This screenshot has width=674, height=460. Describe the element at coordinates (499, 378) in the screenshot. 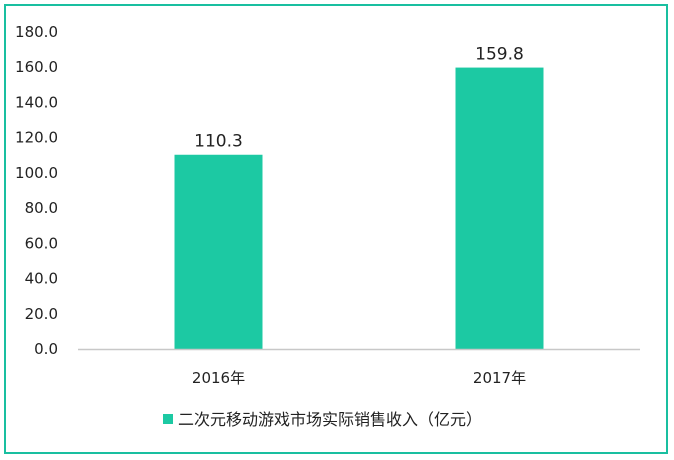

I see `x-tick-label: 2017年` at that location.